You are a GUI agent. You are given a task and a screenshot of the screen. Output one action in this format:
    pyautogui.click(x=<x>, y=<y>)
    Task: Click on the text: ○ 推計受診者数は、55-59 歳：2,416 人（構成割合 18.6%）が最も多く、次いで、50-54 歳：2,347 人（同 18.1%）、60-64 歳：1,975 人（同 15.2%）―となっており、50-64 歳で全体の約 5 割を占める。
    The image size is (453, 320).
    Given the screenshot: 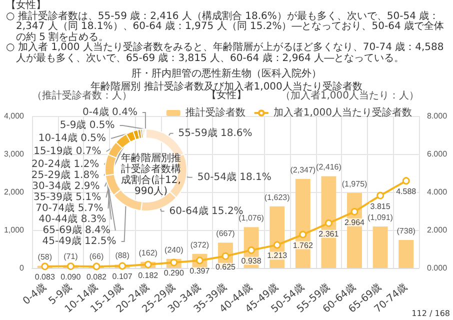 What is the action you would take?
    pyautogui.click(x=225, y=26)
    